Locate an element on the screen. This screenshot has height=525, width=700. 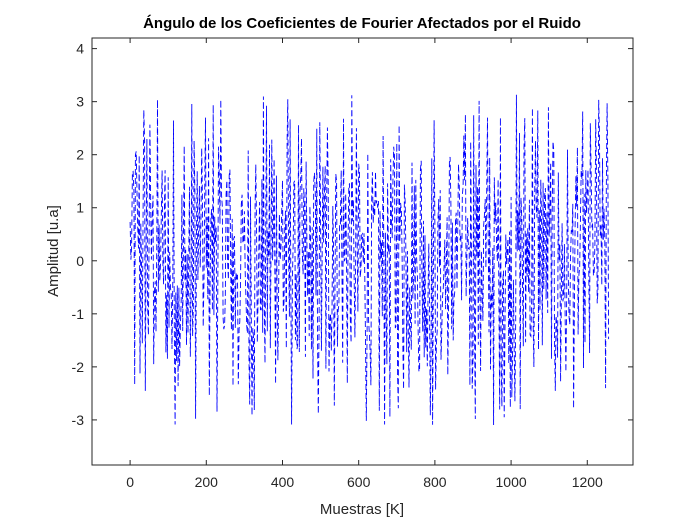
x-tick-label: 1000 is located at coordinates (511, 482).